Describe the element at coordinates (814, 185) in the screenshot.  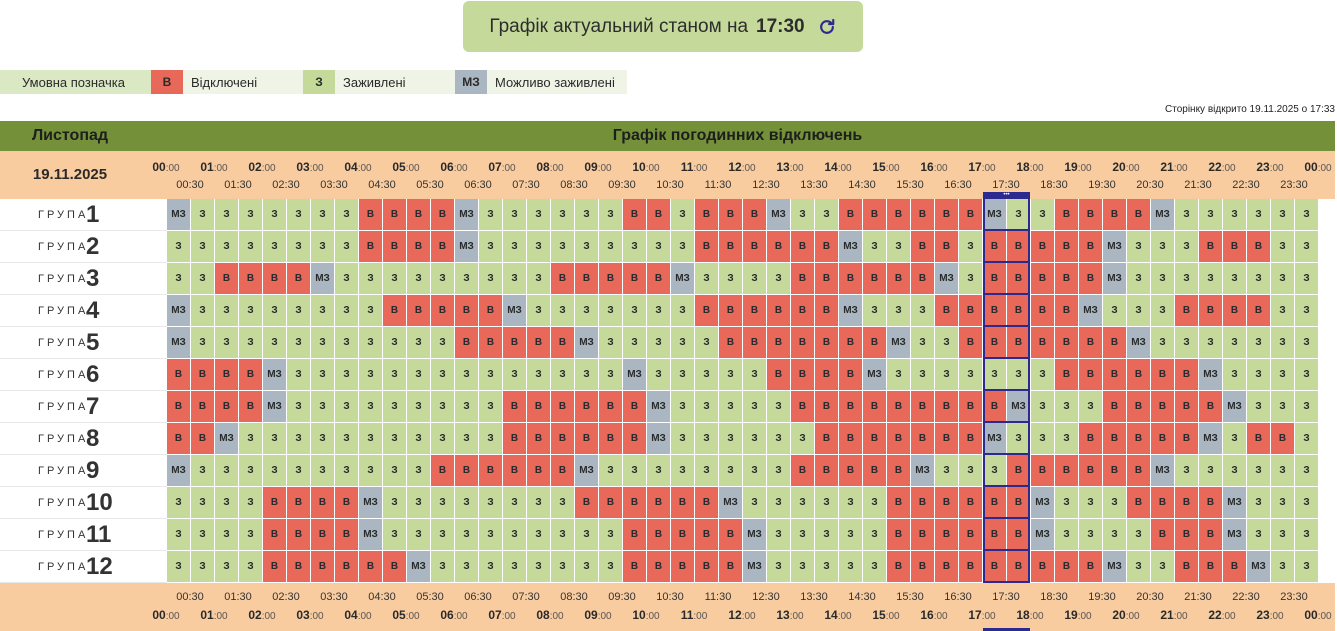
I see `top-half-hour-label: 13:30` at that location.